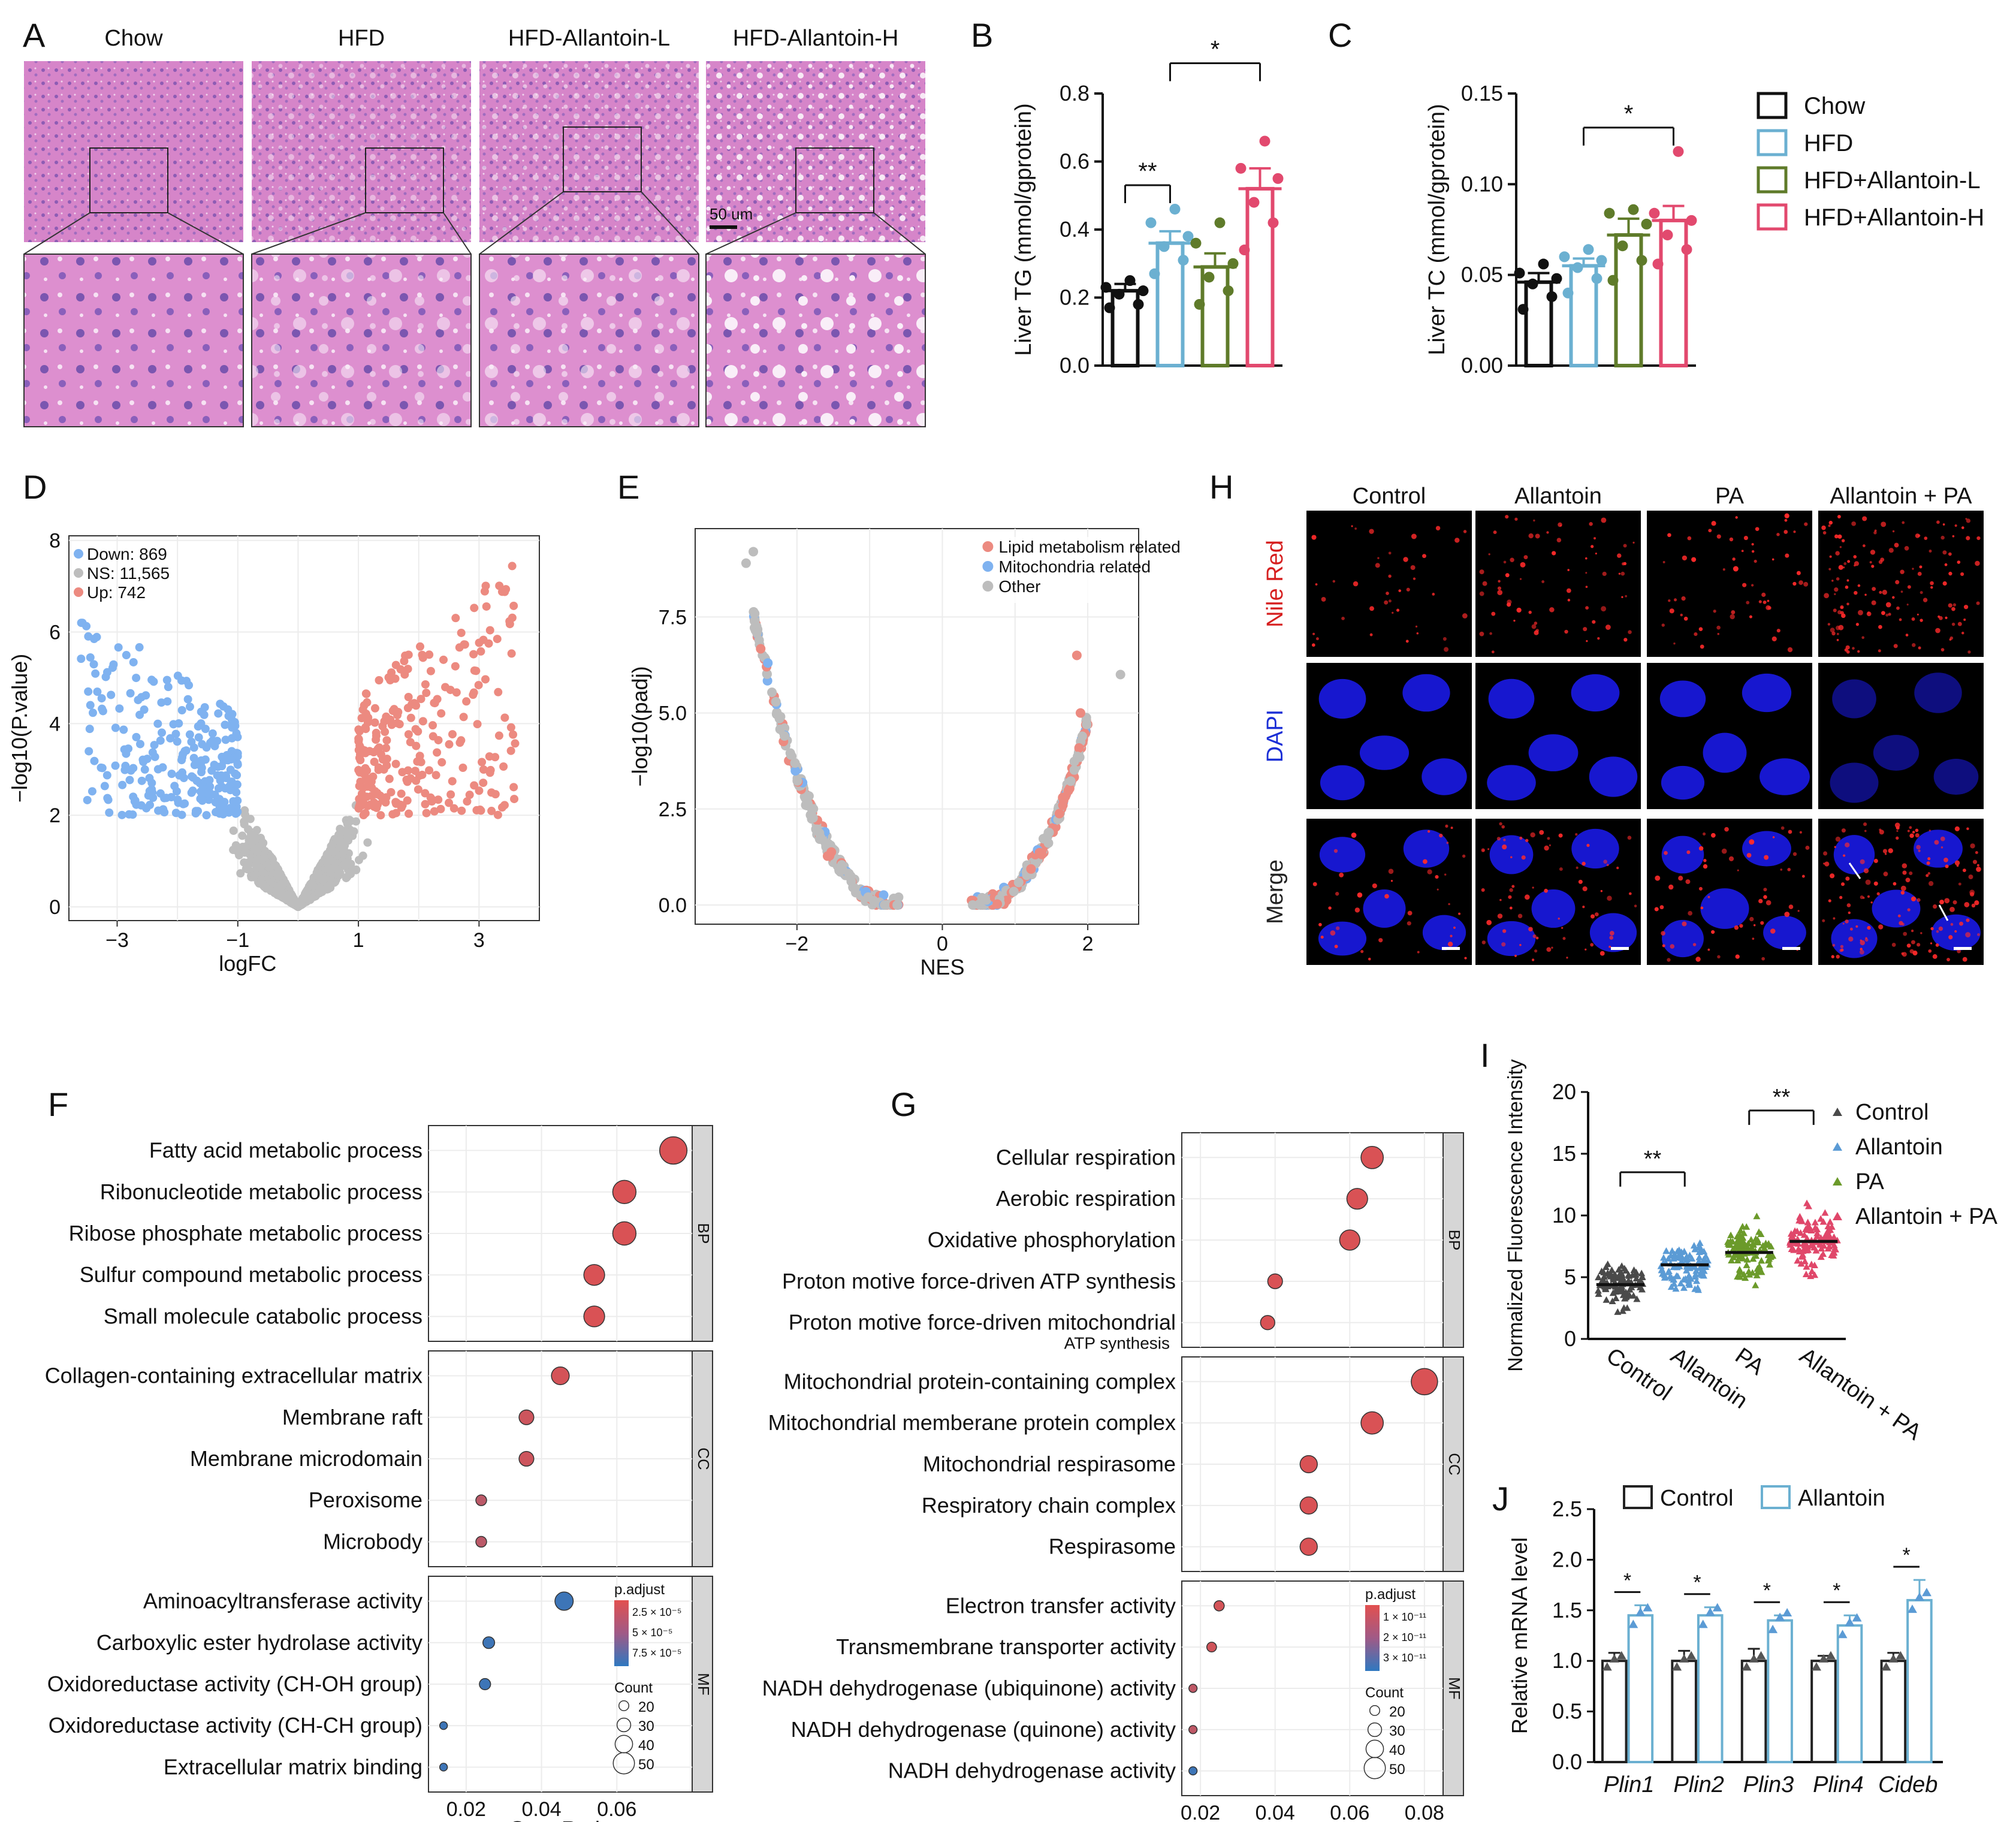  Describe the element at coordinates (1312, 1821) in the screenshot. I see `x-axis-label: GeneRatio` at that location.